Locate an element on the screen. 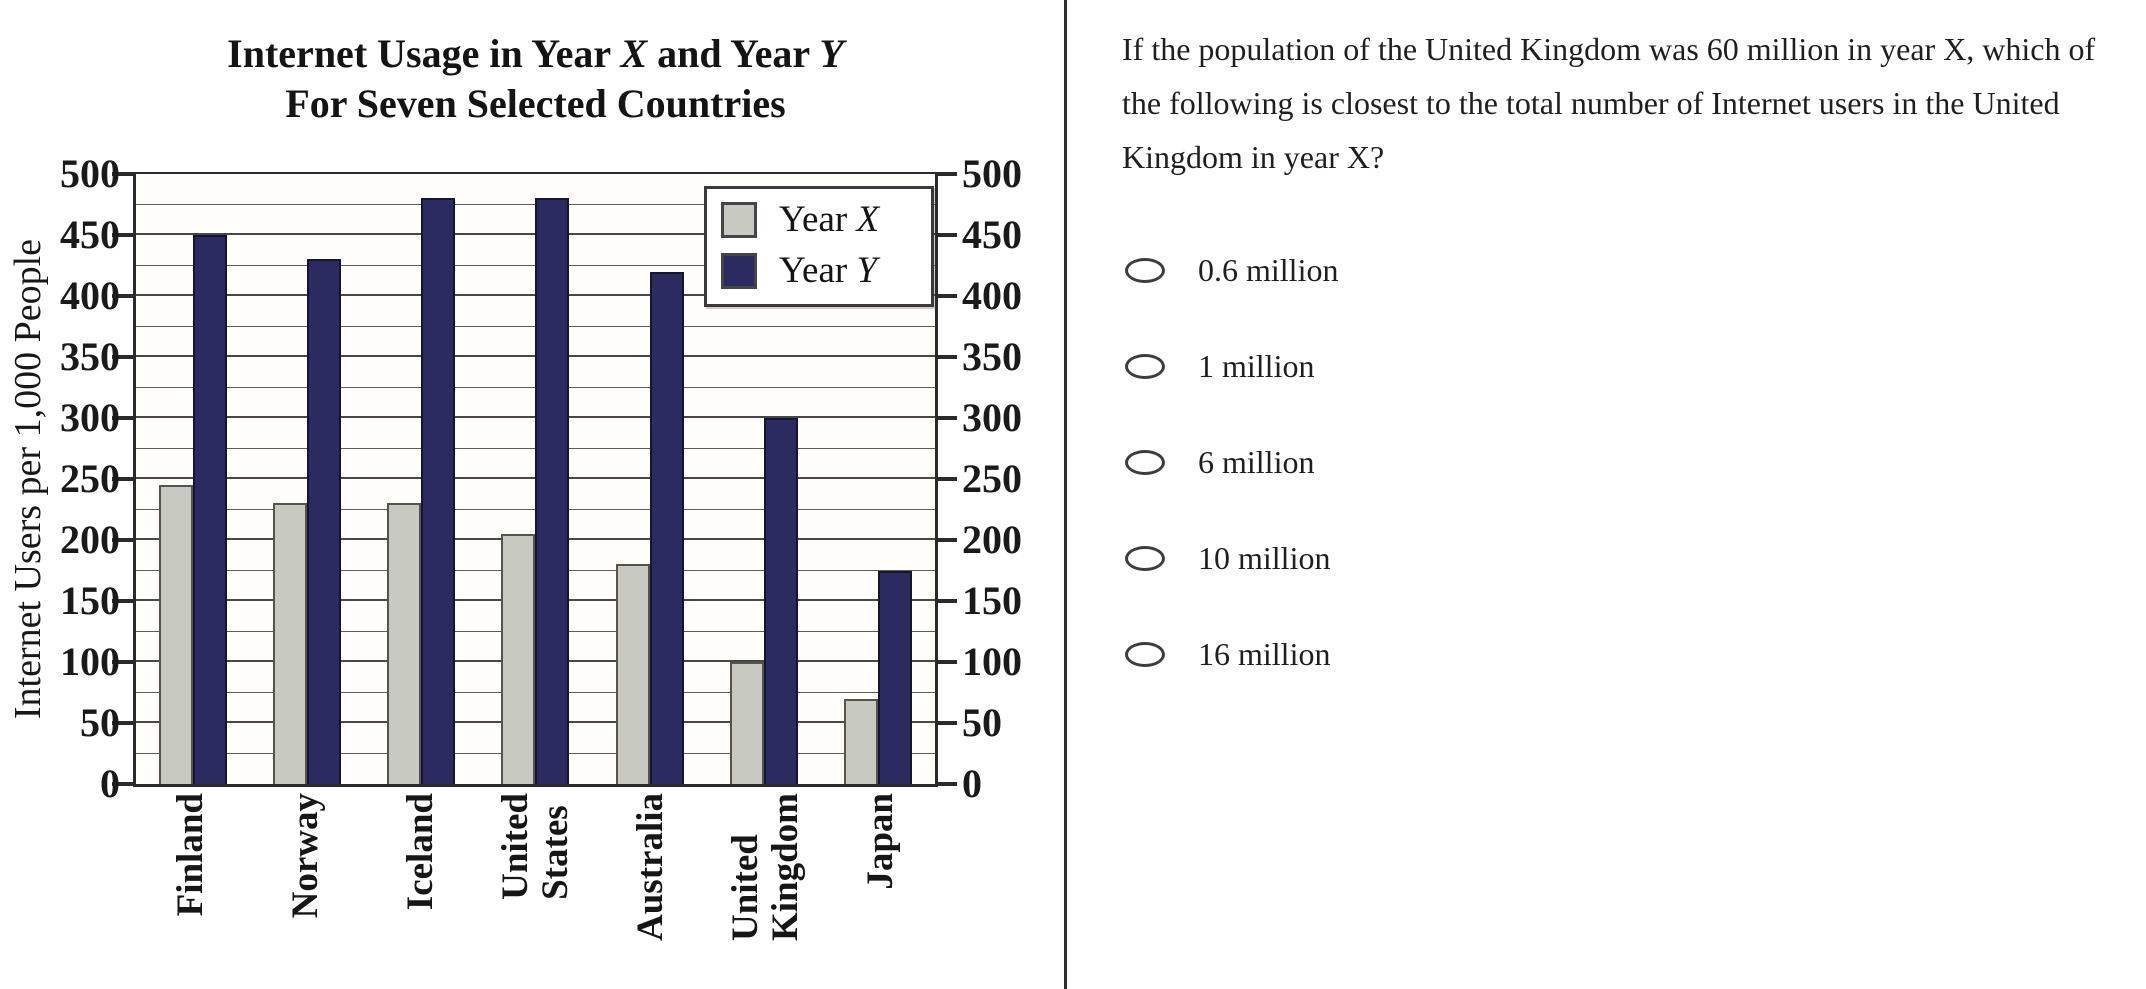 The image size is (2146, 989). answer-option-4: 10 million is located at coordinates (1231, 558).